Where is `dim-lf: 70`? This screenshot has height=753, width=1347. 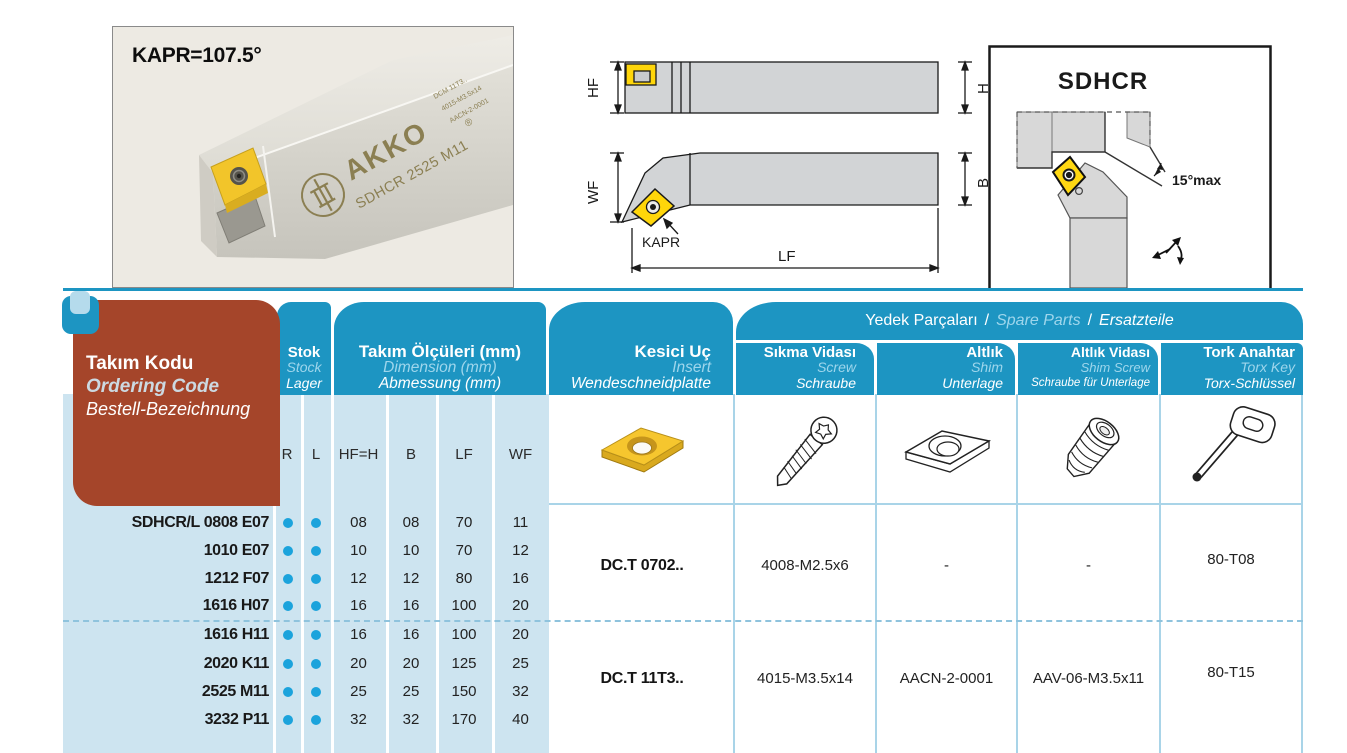 dim-lf: 70 is located at coordinates (464, 550).